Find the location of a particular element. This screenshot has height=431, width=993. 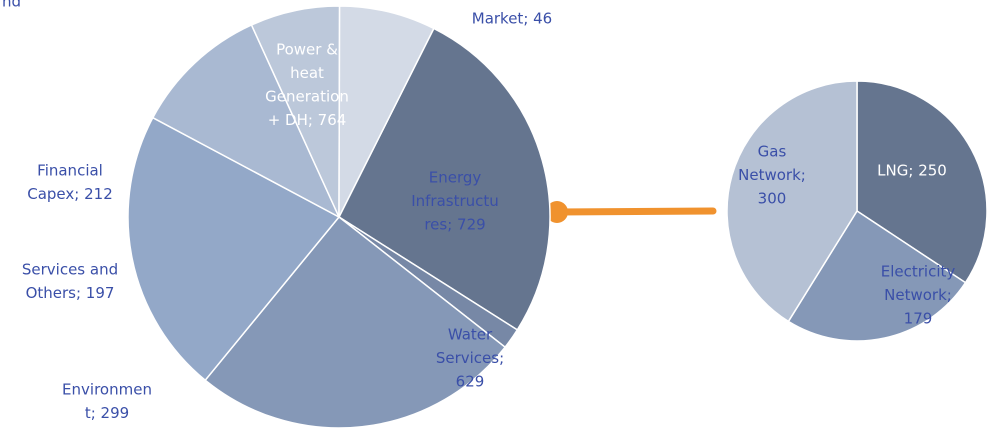

data-label: 629 is located at coordinates (470, 382).